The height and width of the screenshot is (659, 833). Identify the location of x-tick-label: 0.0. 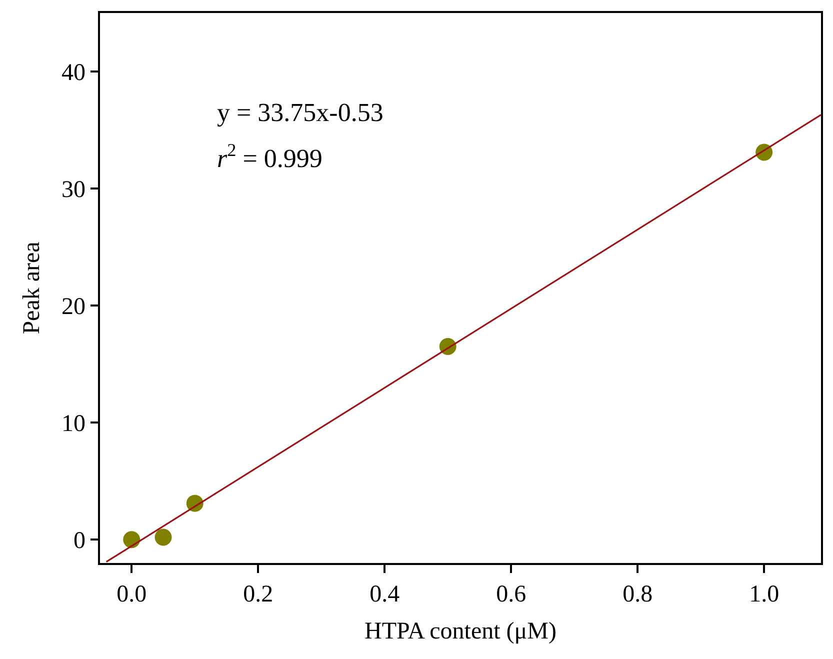
(131, 595).